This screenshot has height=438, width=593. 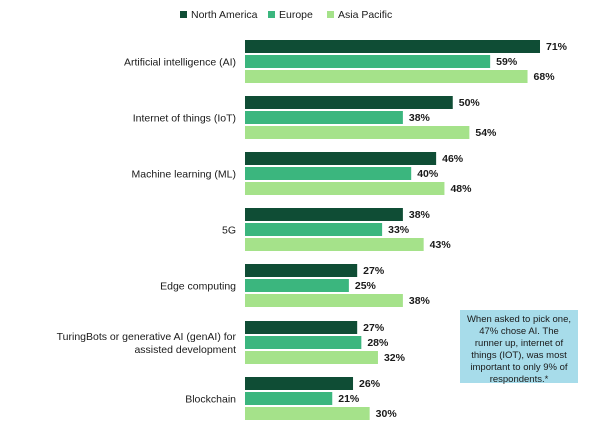 I want to click on bar-group: Internet of things (IoT) 50% 38% 54%, so click(x=315, y=117).